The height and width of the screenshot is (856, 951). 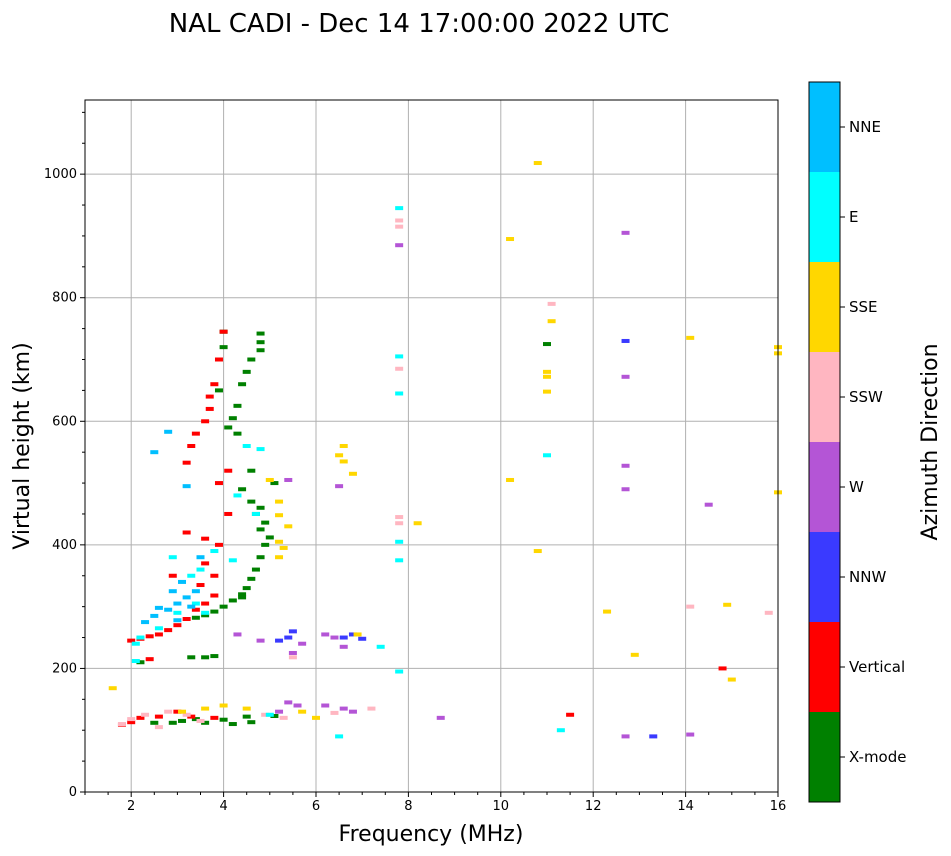 What do you see at coordinates (223, 806) in the screenshot?
I see `x-tick-label: 4` at bounding box center [223, 806].